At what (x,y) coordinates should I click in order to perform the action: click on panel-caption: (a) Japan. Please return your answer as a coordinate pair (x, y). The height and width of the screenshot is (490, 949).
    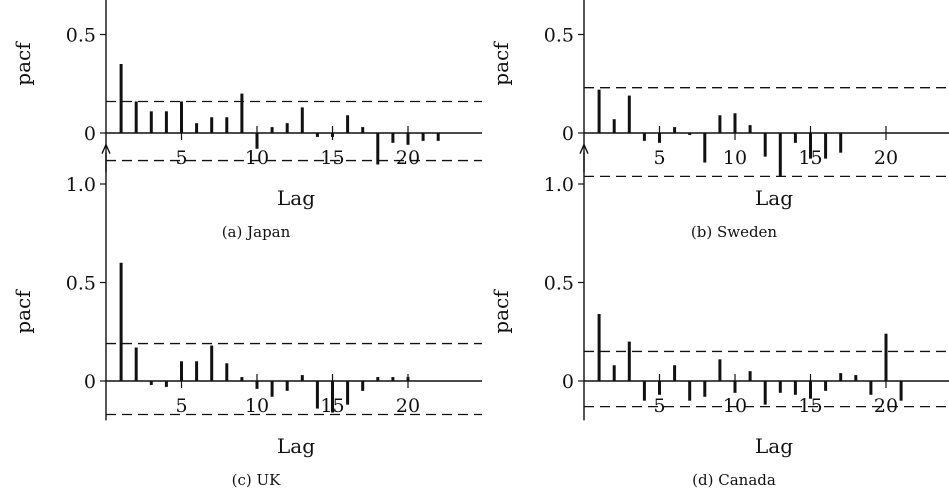
    Looking at the image, I should click on (256, 232).